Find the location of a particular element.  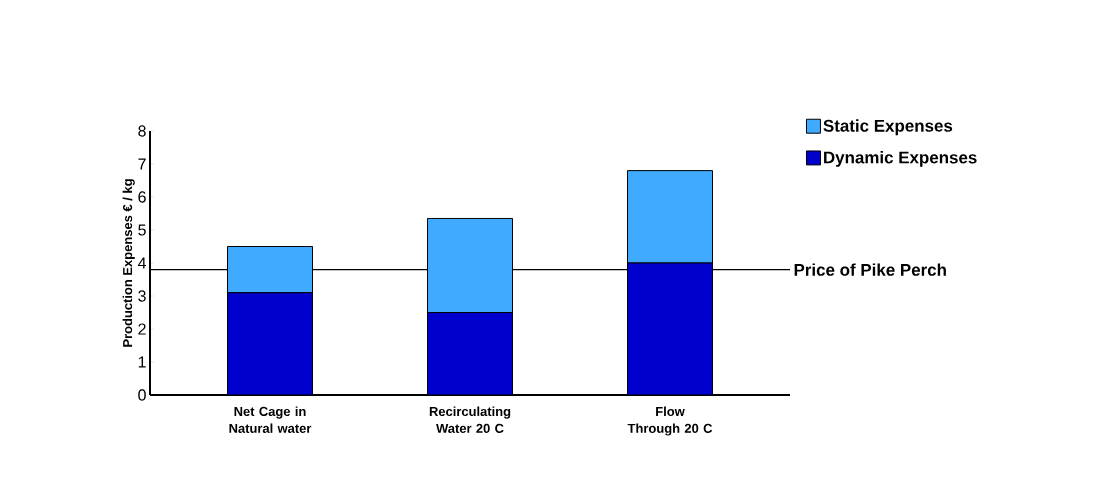

x-tick-label: Recirculating Water 20 C is located at coordinates (470, 419).